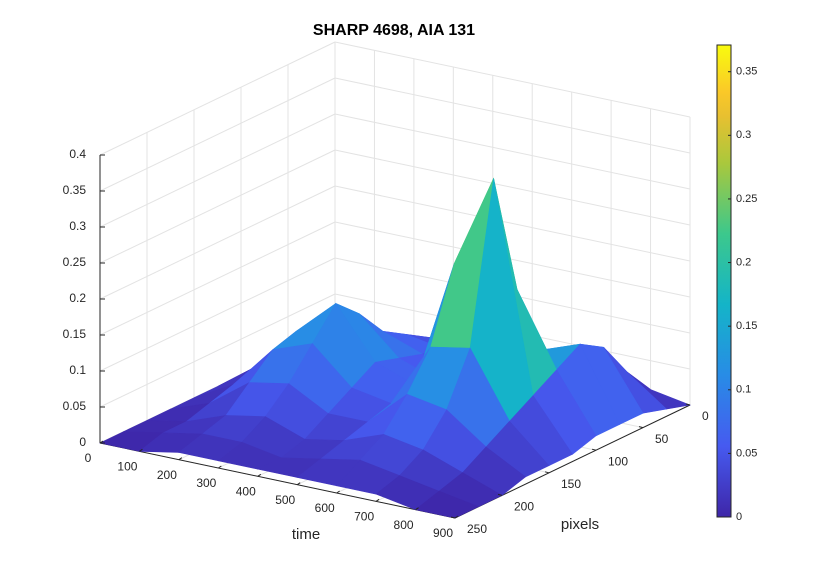  I want to click on z-tick-label: 0.3, so click(77, 226).